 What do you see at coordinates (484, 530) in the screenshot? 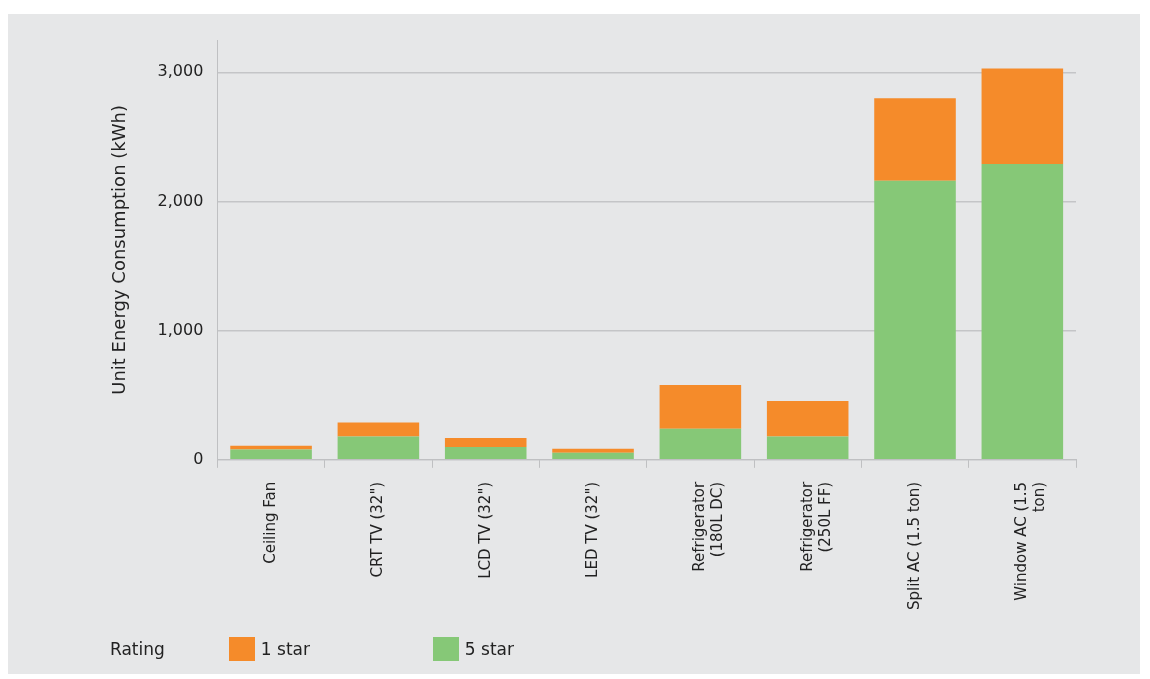
I see `x-tick-label: LCD TV (32")` at bounding box center [484, 530].